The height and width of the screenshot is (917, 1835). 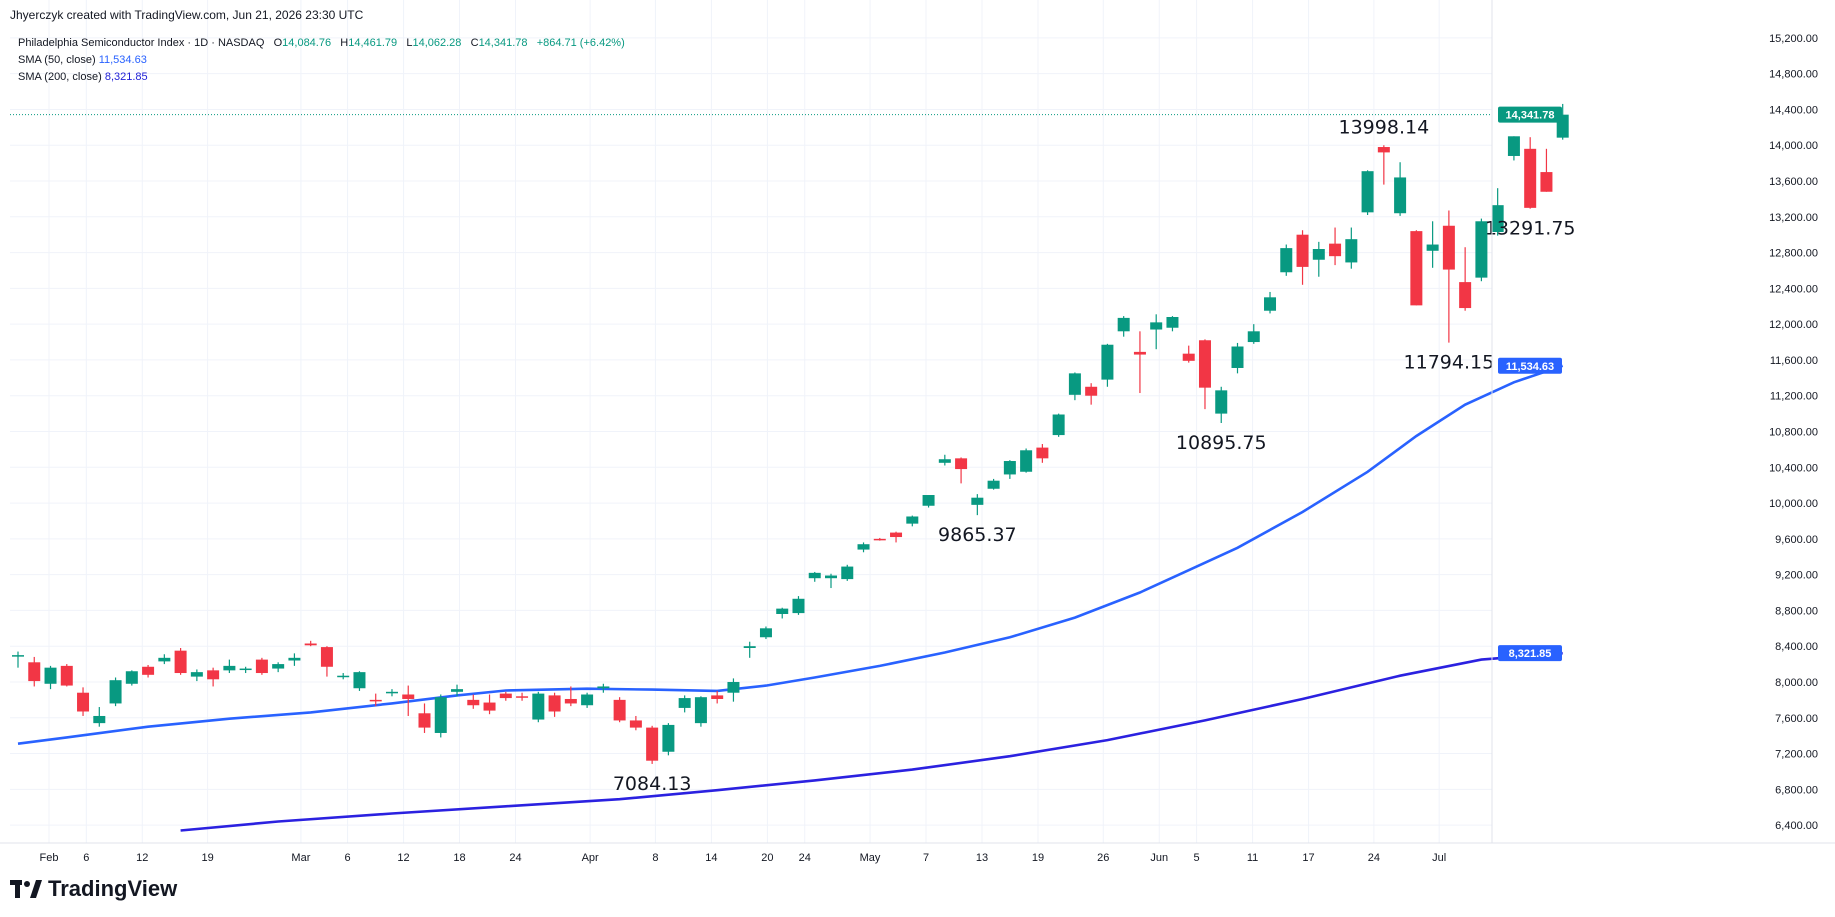 I want to click on tradingview-logo-icon, so click(x=26, y=889).